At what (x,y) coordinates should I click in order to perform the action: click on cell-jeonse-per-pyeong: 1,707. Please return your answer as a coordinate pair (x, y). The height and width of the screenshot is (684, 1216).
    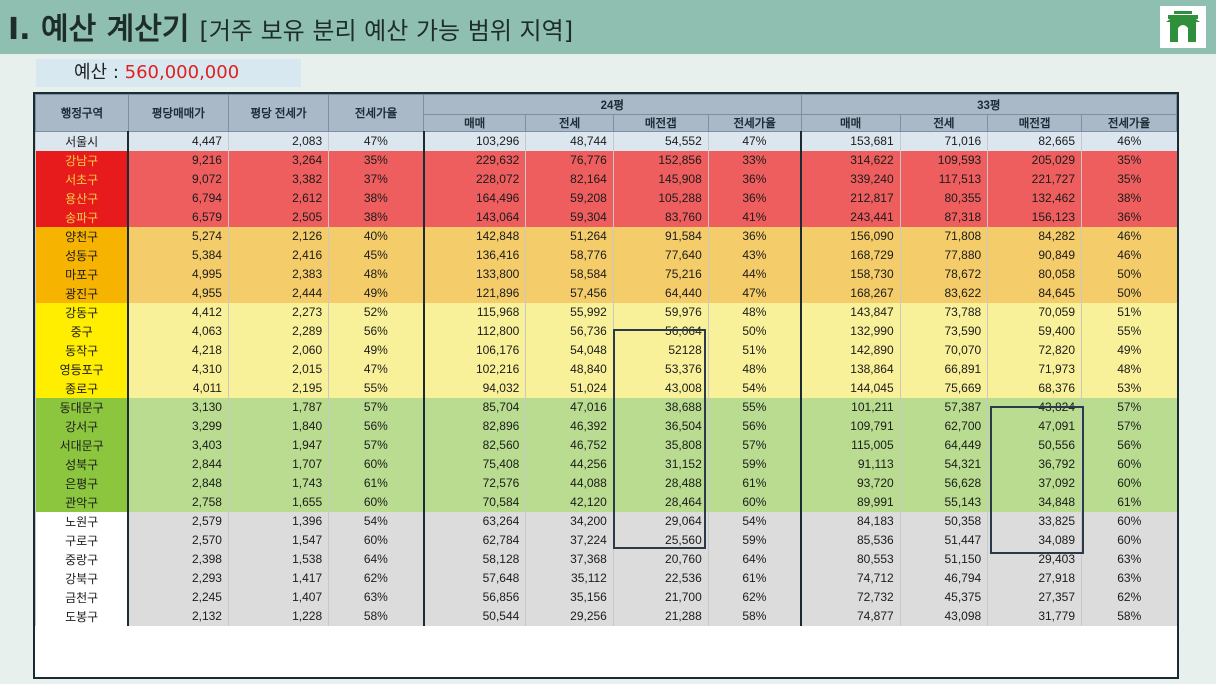
    Looking at the image, I should click on (278, 464).